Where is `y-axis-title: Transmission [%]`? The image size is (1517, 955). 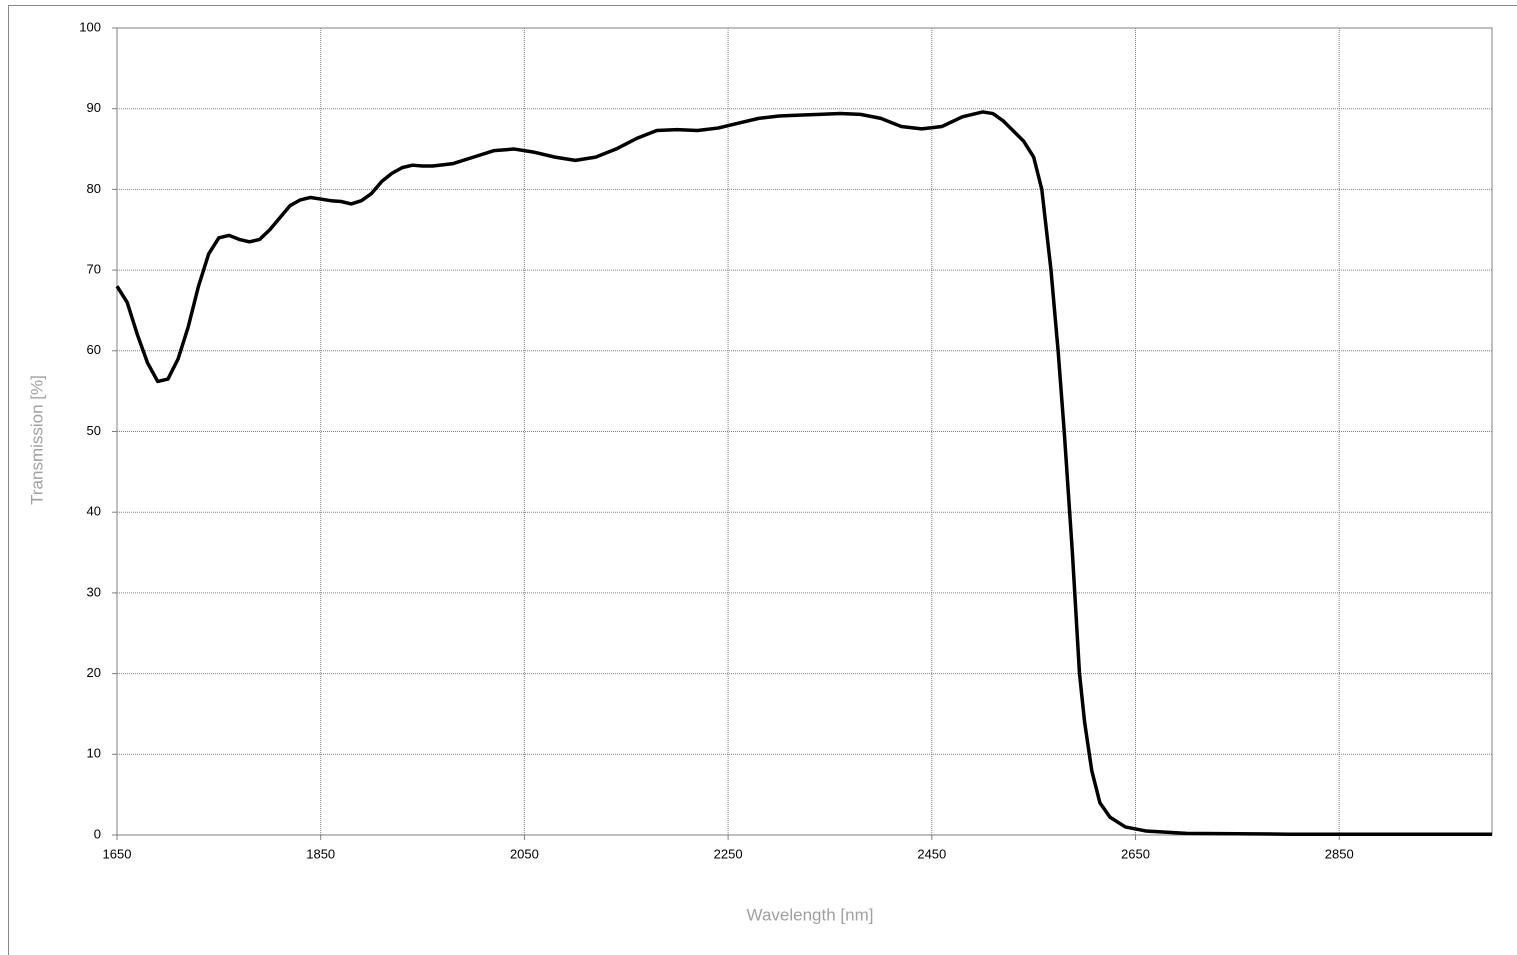 y-axis-title: Transmission [%] is located at coordinates (36, 440).